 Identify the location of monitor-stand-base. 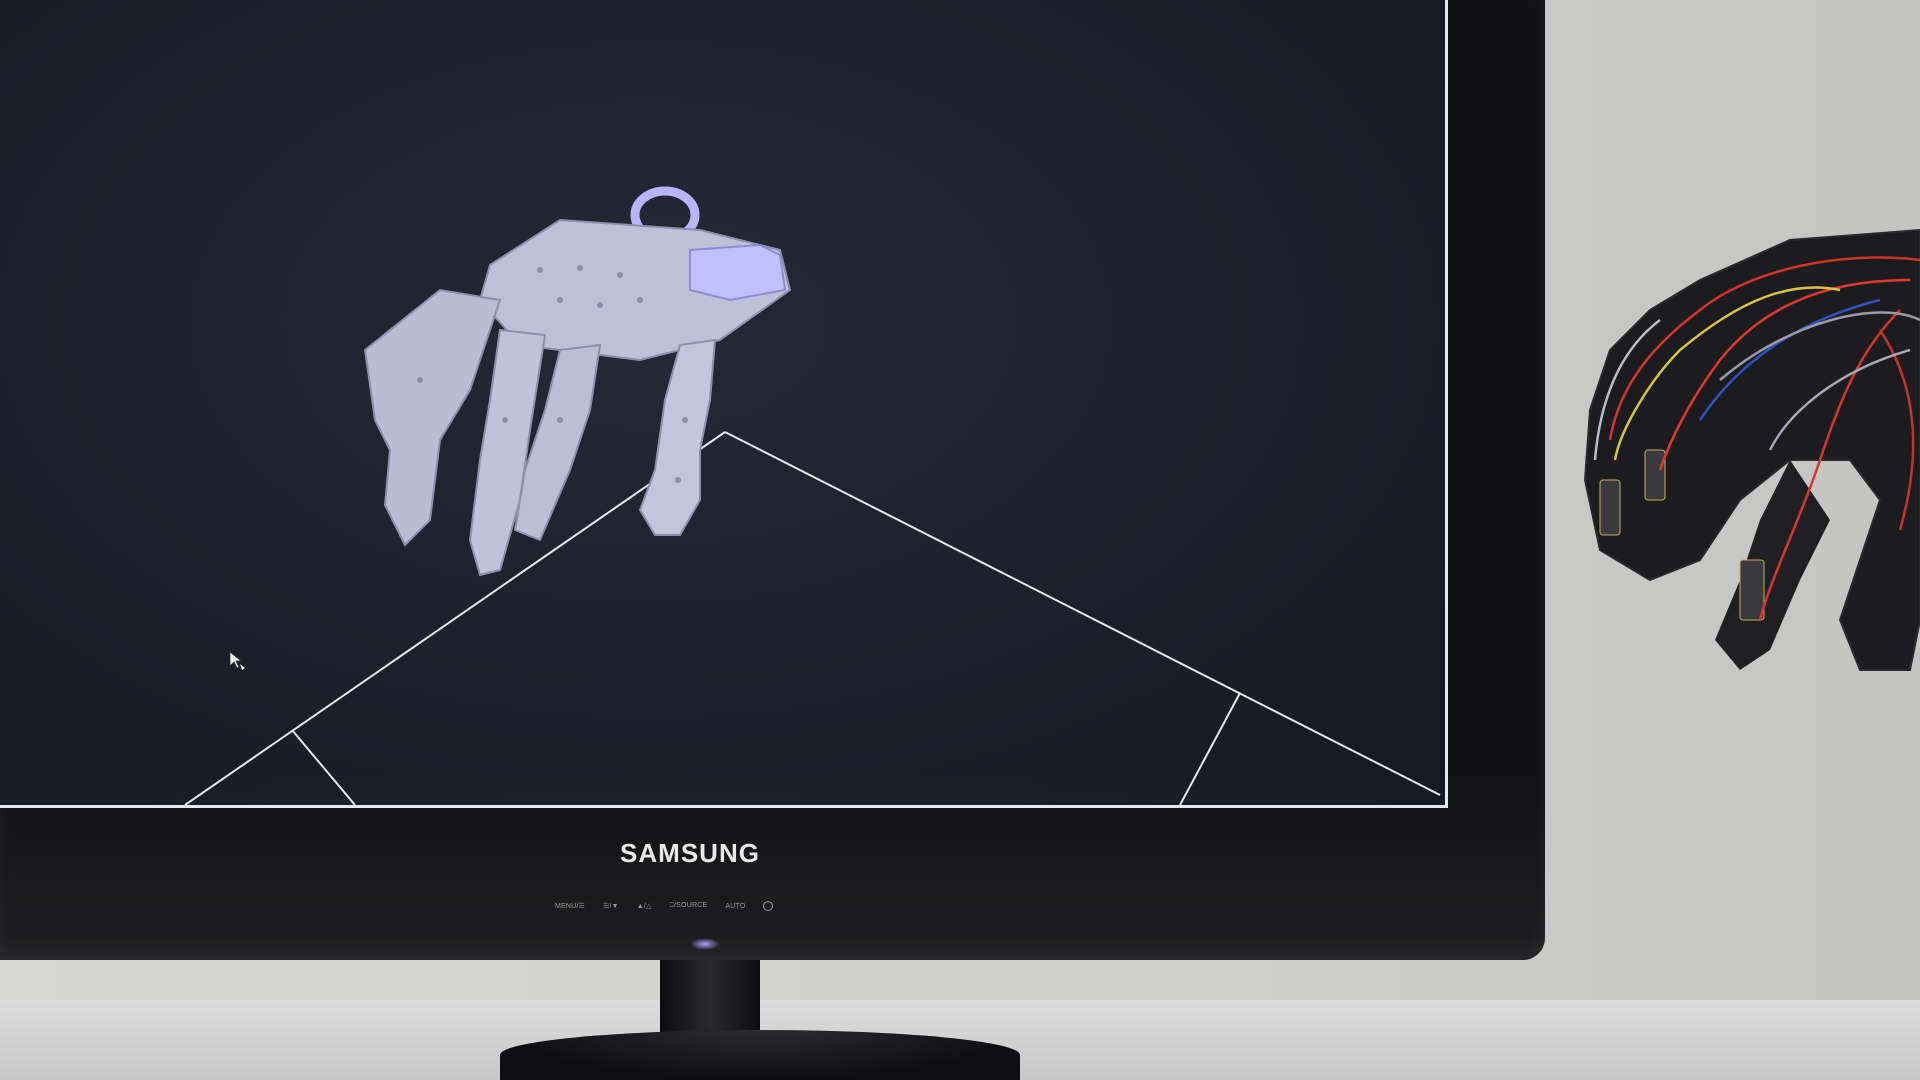
(760, 1055).